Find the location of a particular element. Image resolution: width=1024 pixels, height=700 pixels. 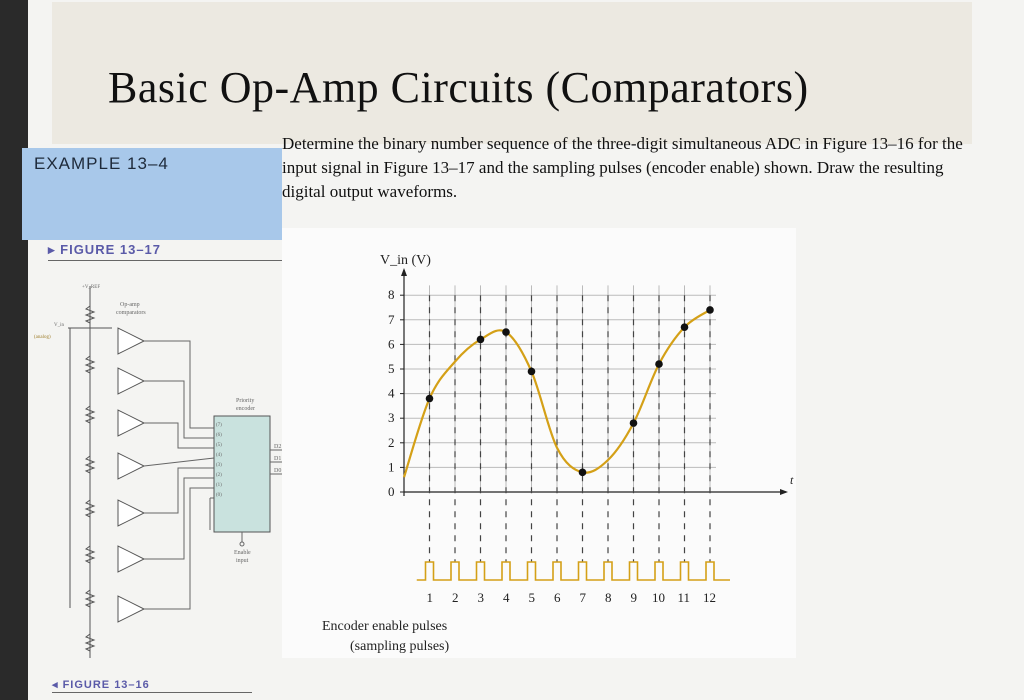

svg-text: D1 is located at coordinates (277, 459).